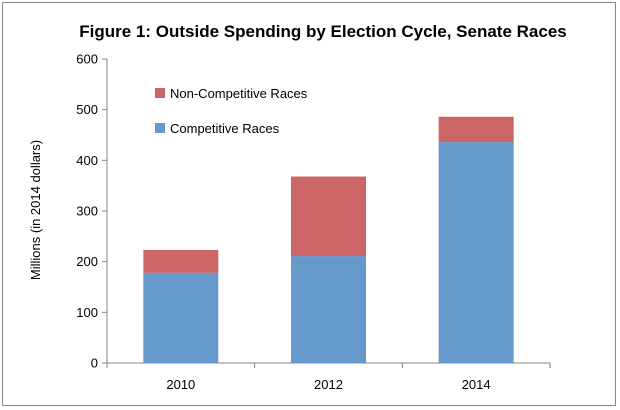 The height and width of the screenshot is (410, 620). I want to click on x-tick-label: 2010, so click(180, 384).